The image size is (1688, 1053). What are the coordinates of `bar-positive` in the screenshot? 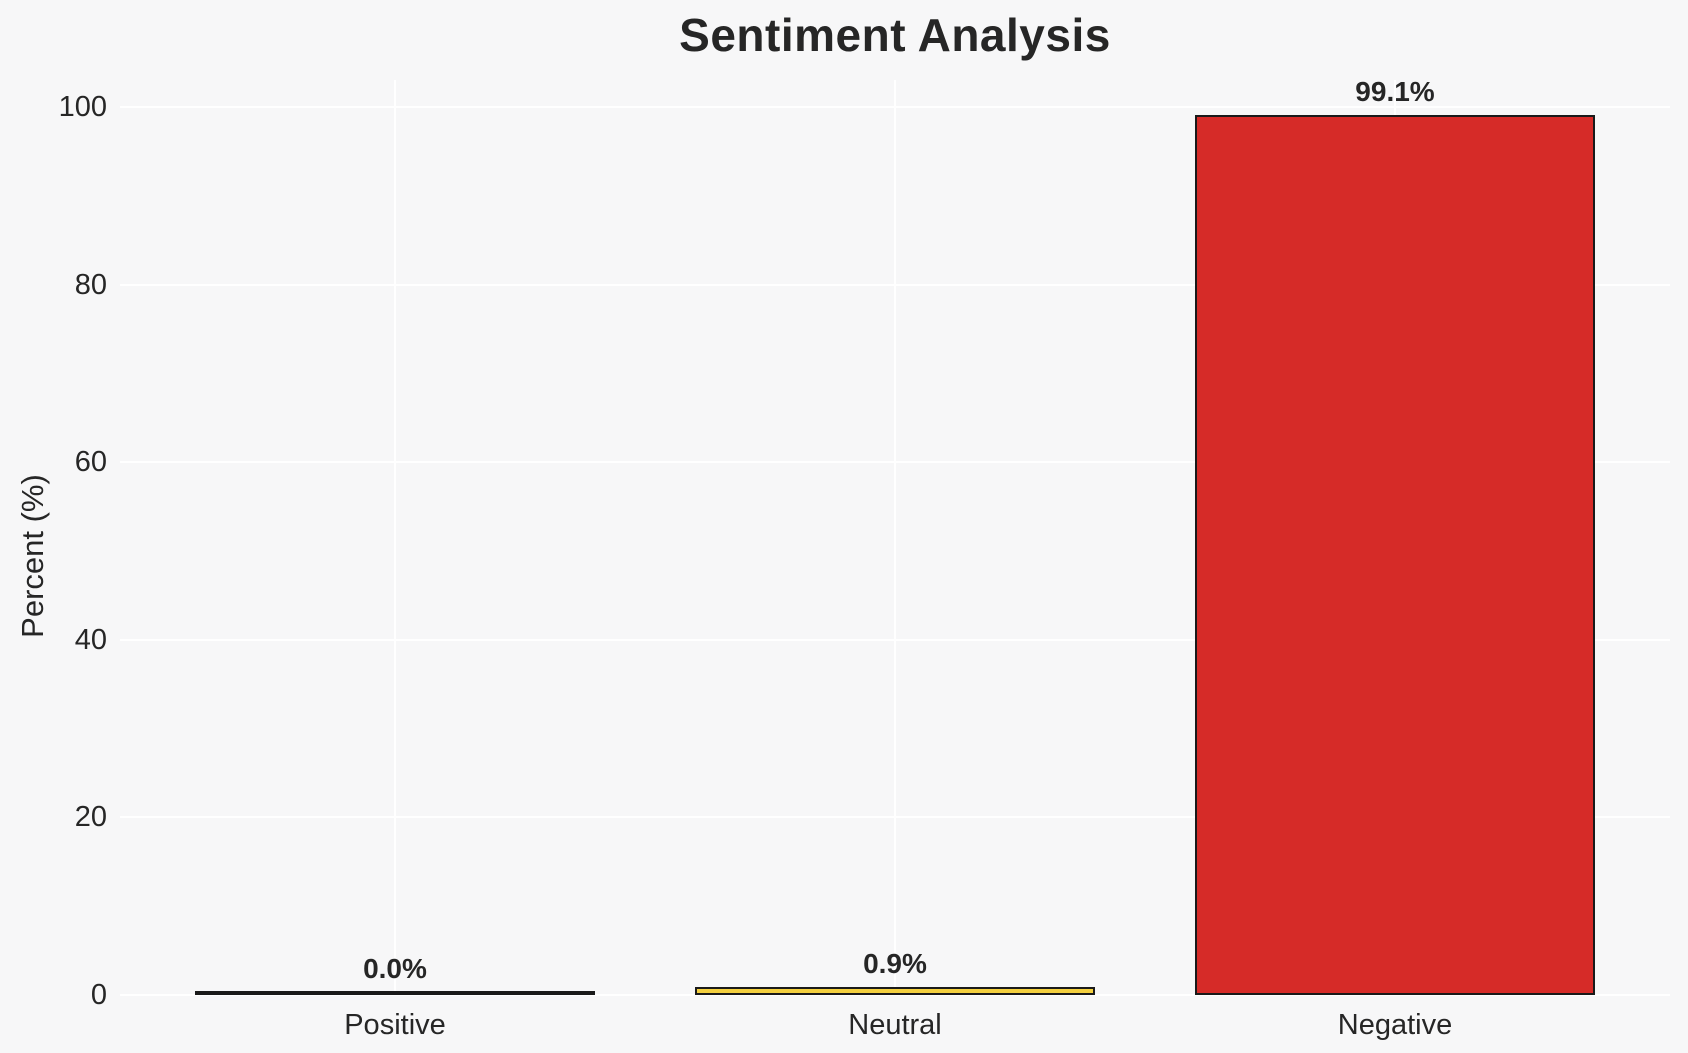 It's located at (395, 993).